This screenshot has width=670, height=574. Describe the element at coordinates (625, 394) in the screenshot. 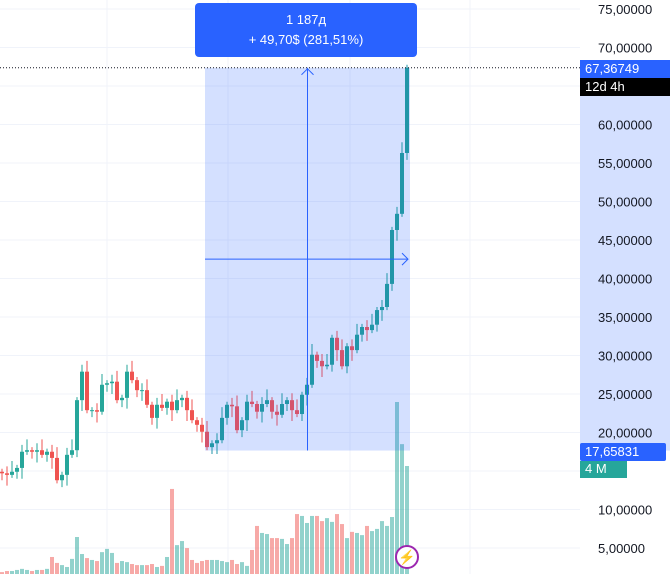

I see `y-tick-label: 25,00000` at that location.